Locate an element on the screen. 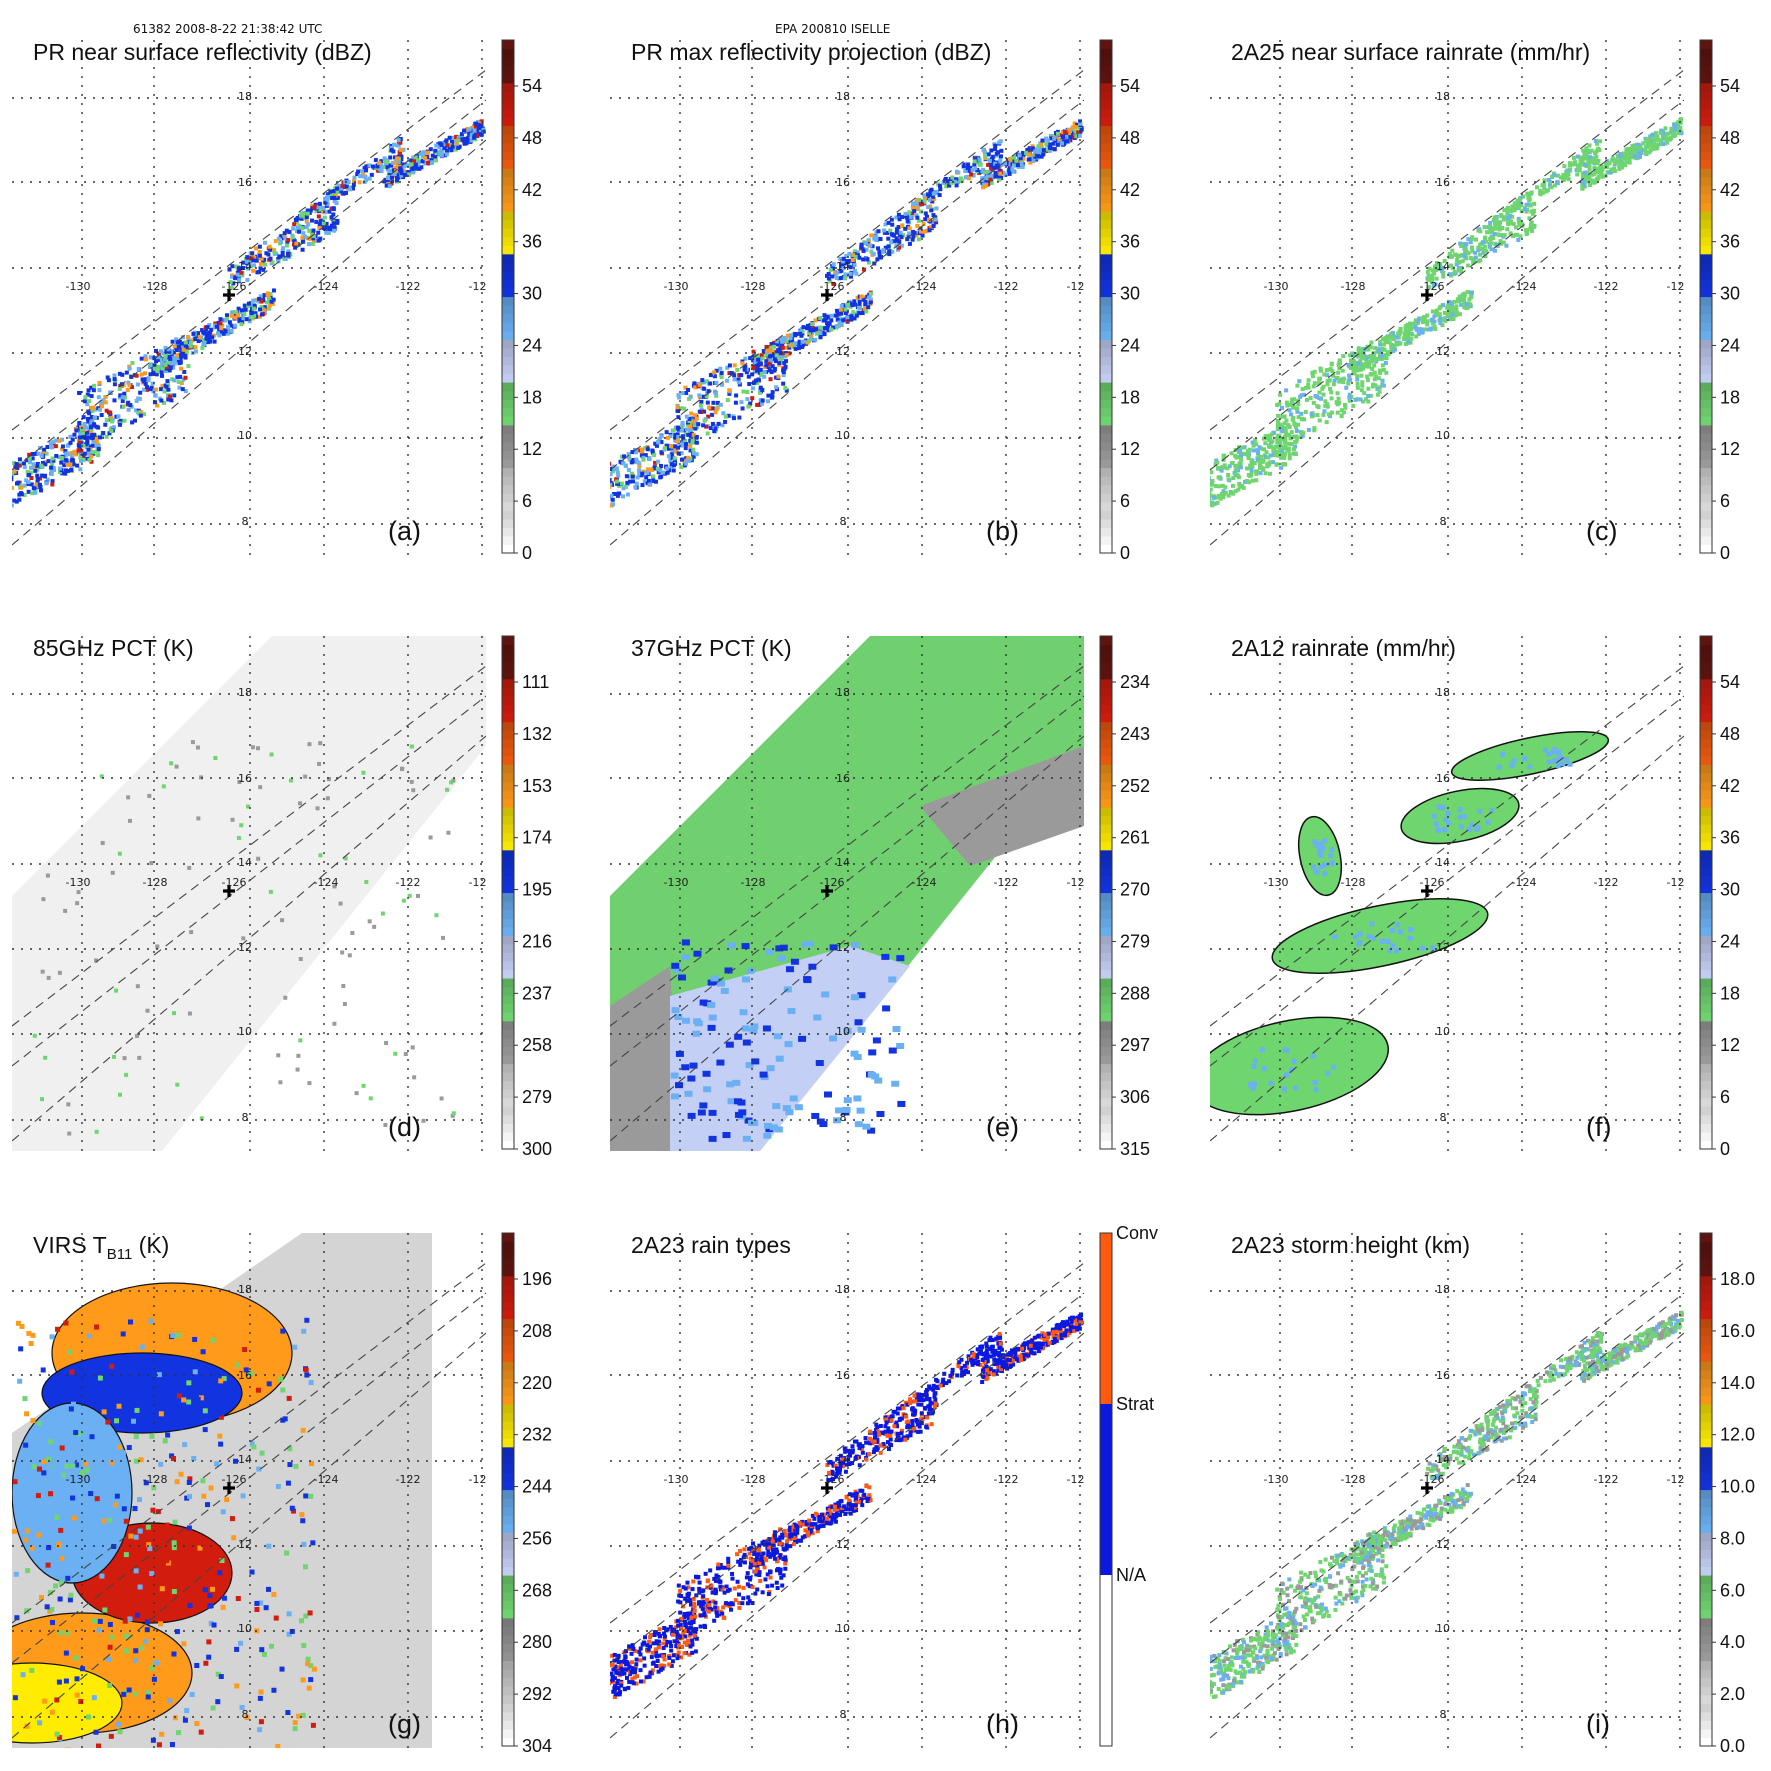 This screenshot has height=1771, width=1771. panel-title: 37GHz PCT (K) is located at coordinates (711, 648).